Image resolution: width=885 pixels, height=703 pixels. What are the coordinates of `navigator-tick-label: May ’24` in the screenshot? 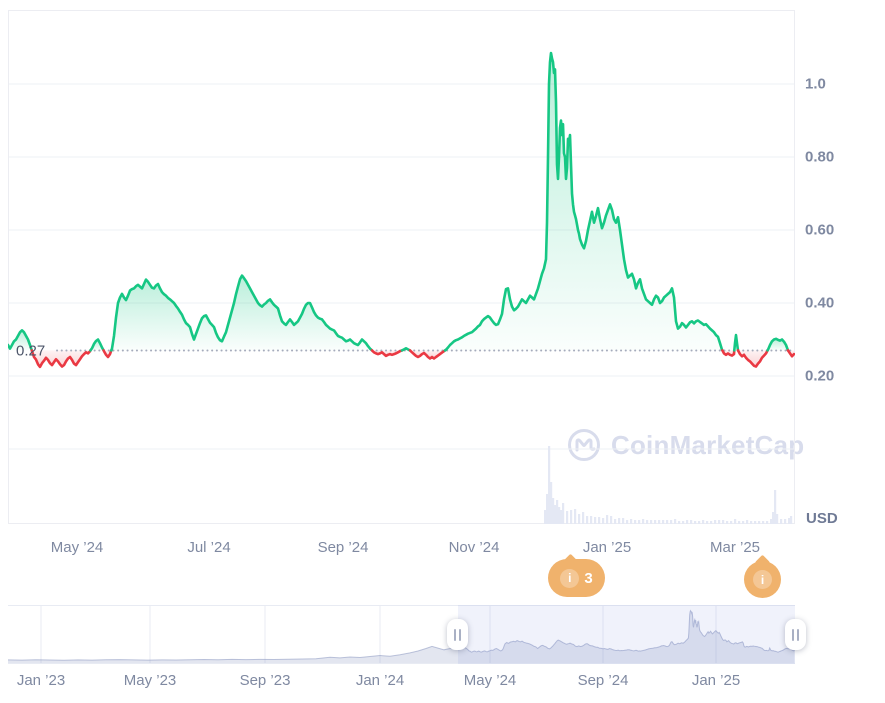 It's located at (490, 680).